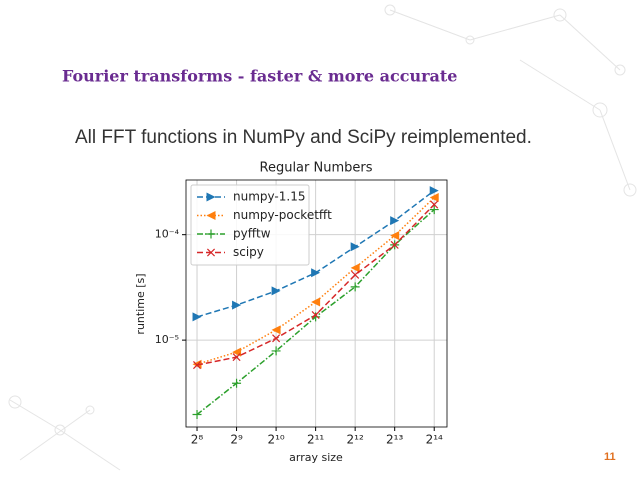  I want to click on legend-label: pyfftw, so click(252, 234).